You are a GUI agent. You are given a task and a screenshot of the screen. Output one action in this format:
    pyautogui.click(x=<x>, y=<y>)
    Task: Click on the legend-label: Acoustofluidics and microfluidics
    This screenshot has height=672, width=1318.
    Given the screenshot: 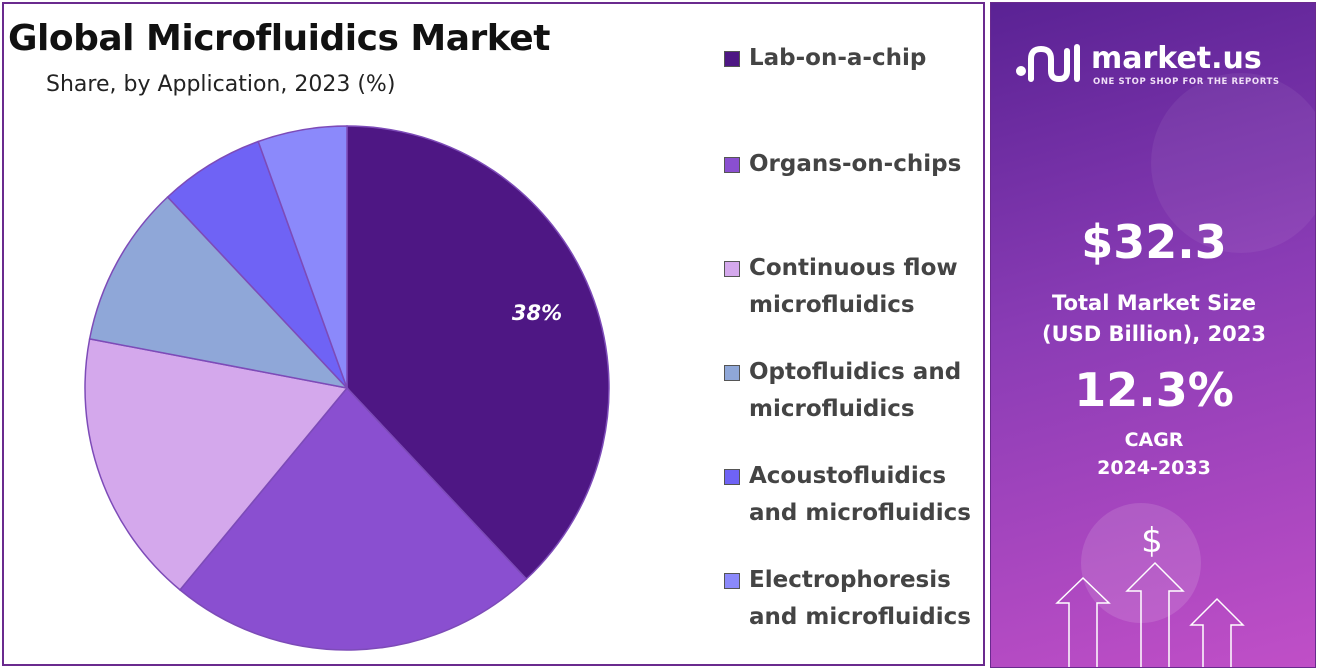 What is the action you would take?
    pyautogui.click(x=865, y=495)
    